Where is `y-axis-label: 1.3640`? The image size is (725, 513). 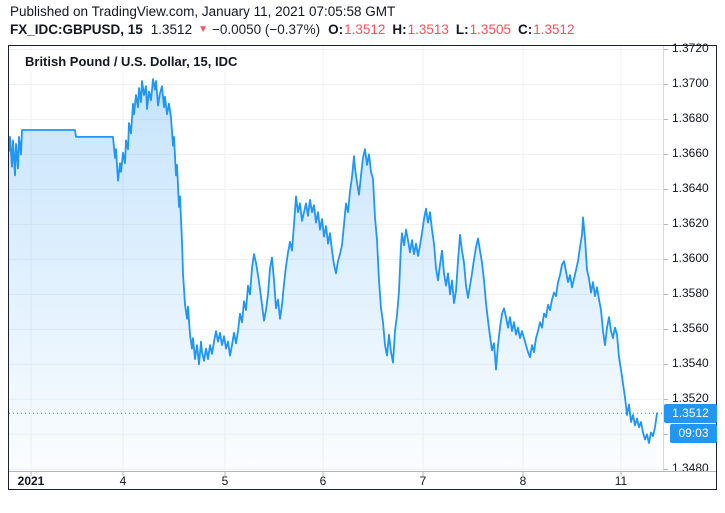
y-axis-label: 1.3640 is located at coordinates (690, 188).